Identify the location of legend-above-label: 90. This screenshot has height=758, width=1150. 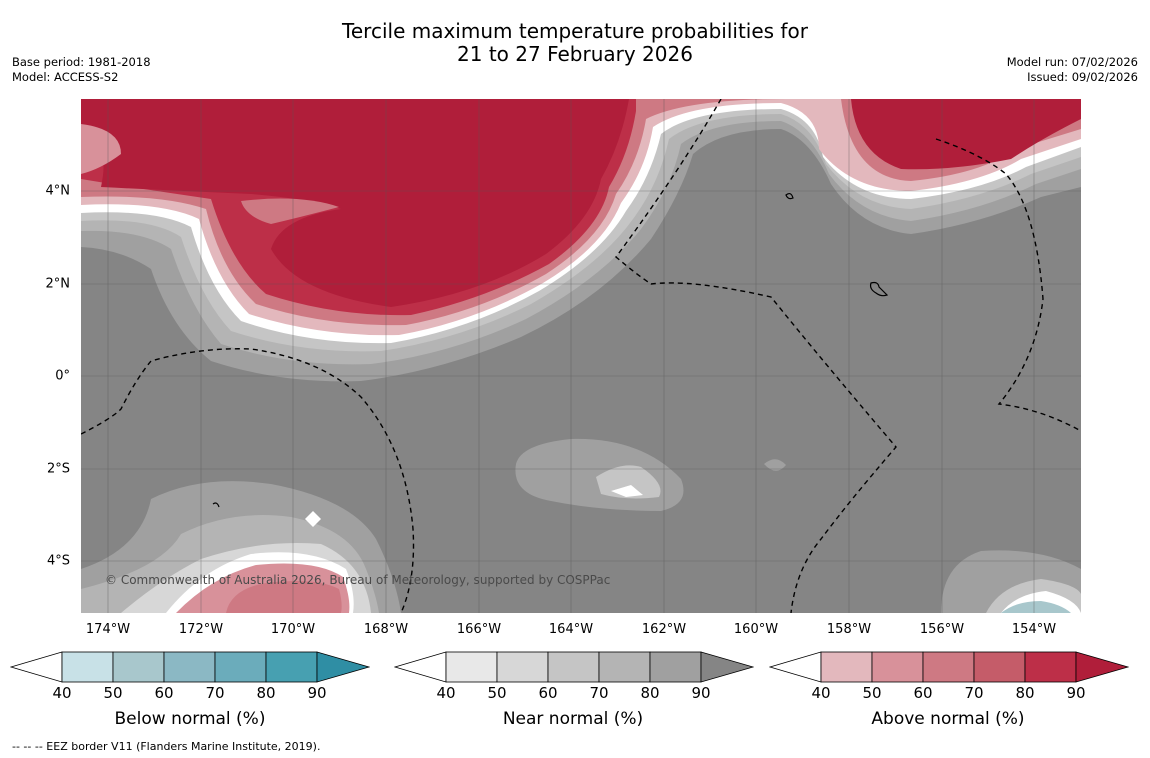
(1076, 693).